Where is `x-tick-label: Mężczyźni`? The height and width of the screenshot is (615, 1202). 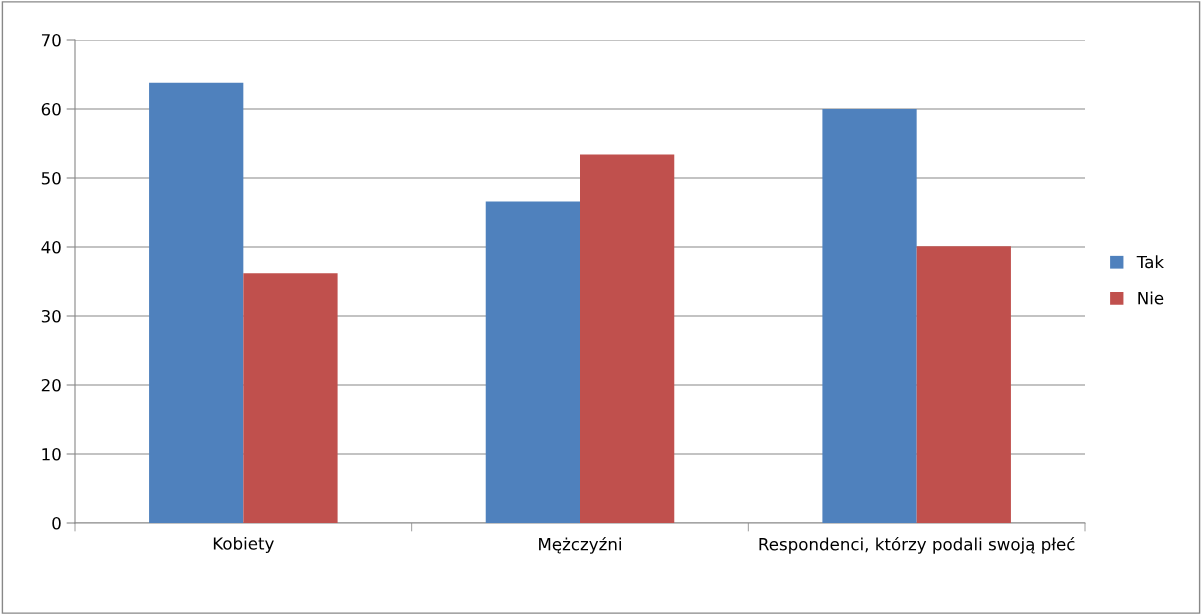
x-tick-label: Mężczyźni is located at coordinates (580, 545).